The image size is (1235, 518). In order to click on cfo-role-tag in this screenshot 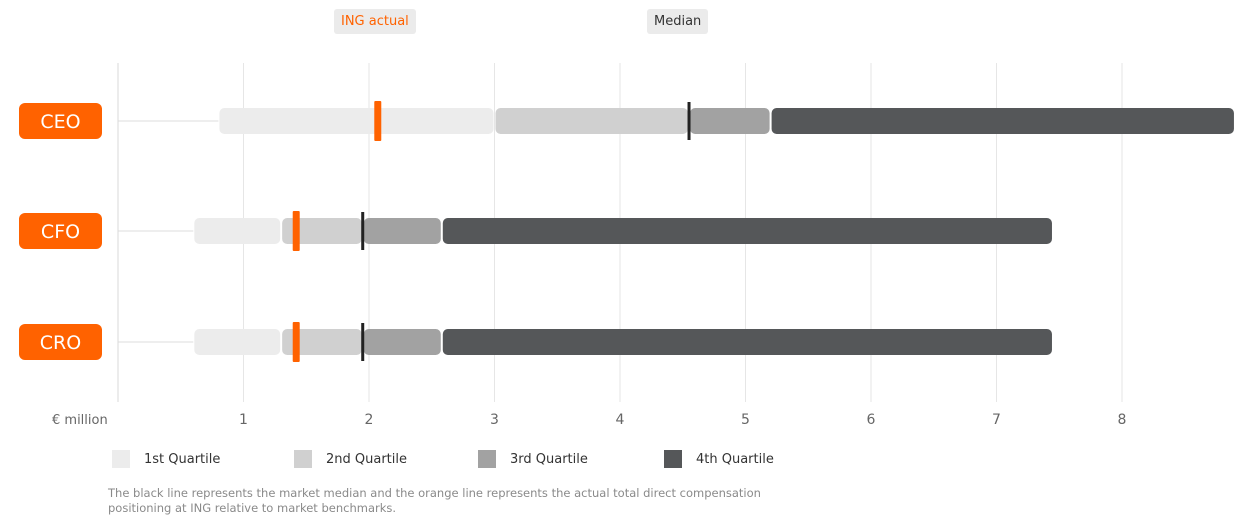, I will do `click(60, 231)`.